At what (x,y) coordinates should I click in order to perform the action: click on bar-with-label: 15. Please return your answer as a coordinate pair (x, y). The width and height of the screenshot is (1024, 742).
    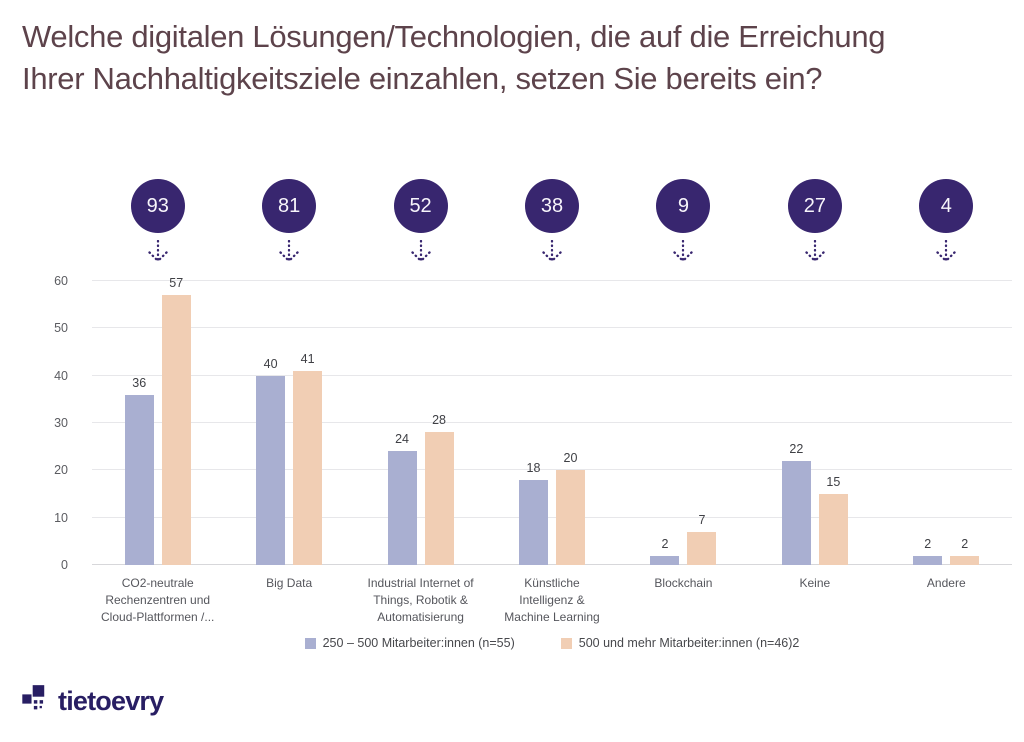
    Looking at the image, I should click on (833, 423).